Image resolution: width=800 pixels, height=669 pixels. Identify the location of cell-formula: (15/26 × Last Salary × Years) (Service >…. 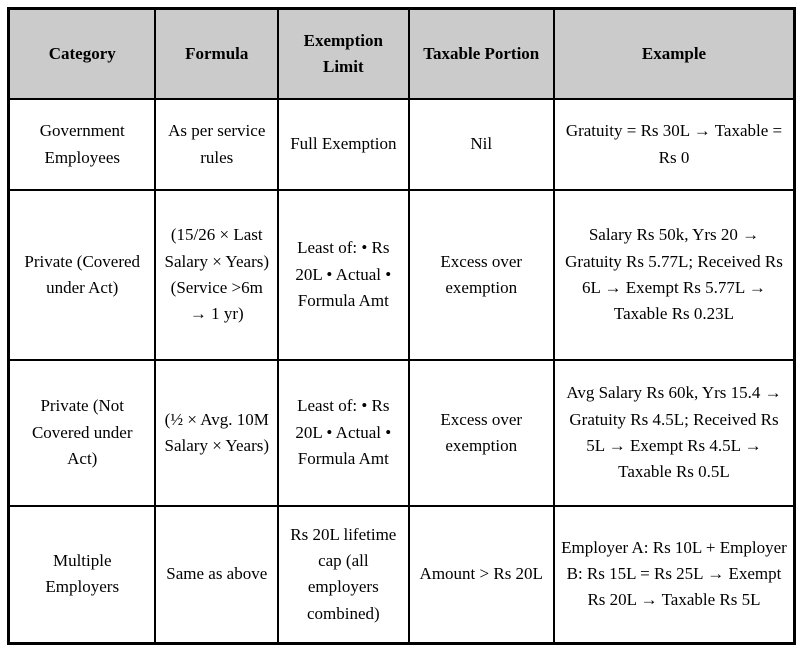
(217, 275).